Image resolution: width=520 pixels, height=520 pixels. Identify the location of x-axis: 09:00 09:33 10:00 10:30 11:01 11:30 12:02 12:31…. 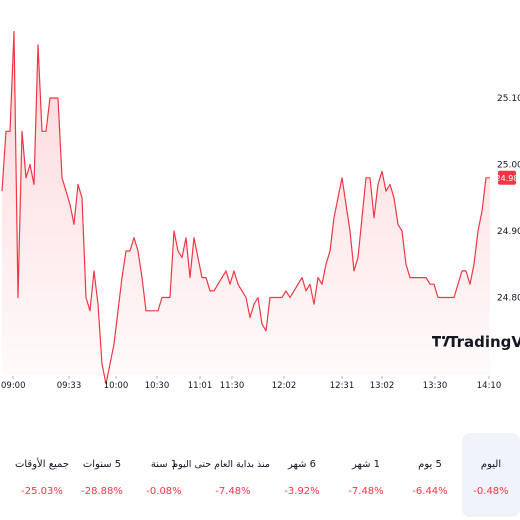
(251, 383).